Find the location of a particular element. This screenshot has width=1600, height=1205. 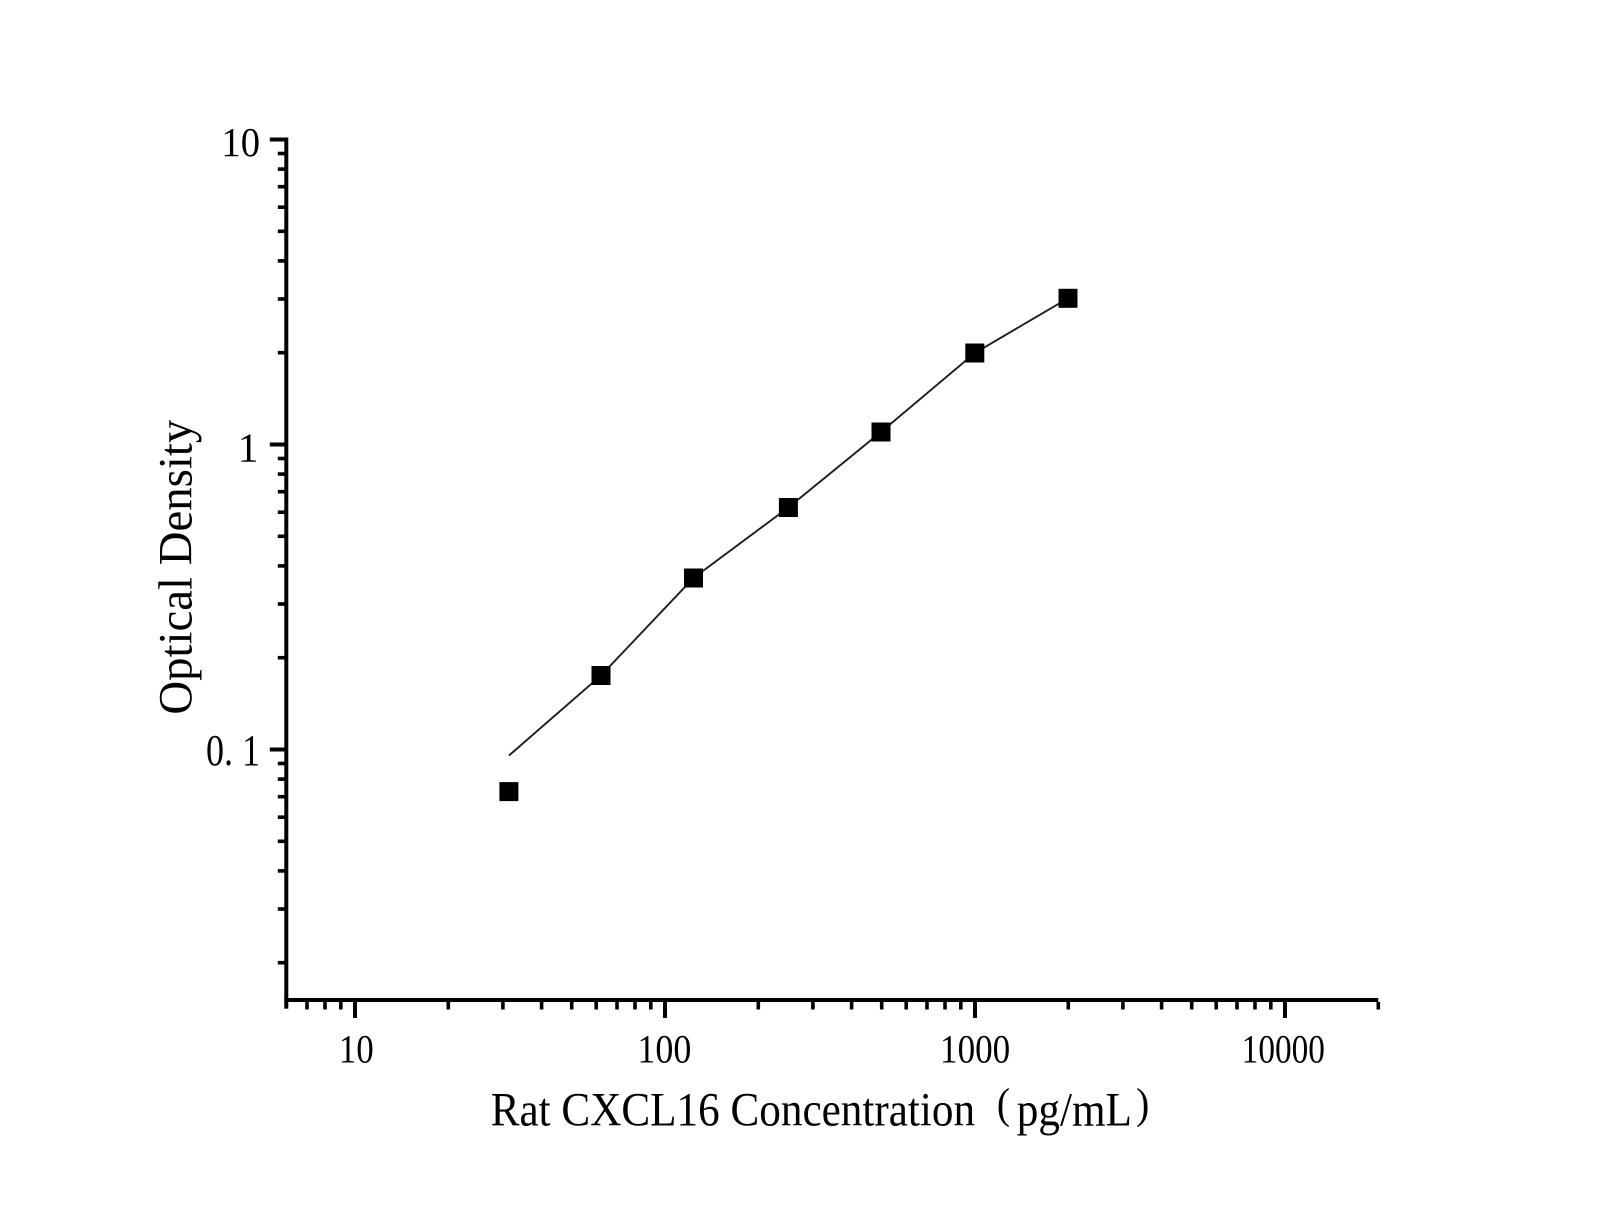

svg-text: 10000 is located at coordinates (1283, 1049).